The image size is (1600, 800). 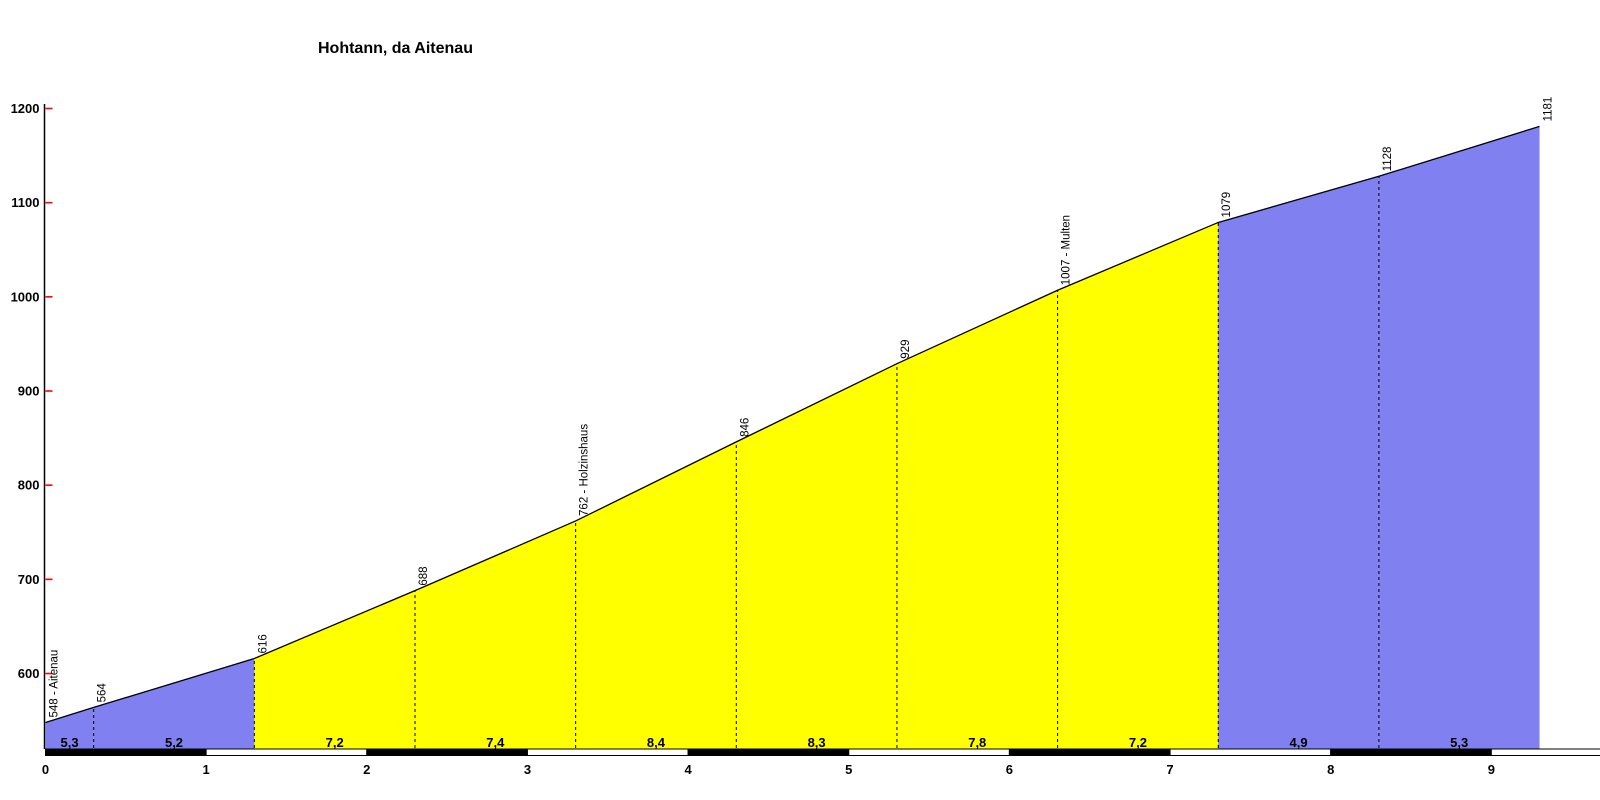 What do you see at coordinates (1227, 205) in the screenshot?
I see `elevation-point-label: 1079` at bounding box center [1227, 205].